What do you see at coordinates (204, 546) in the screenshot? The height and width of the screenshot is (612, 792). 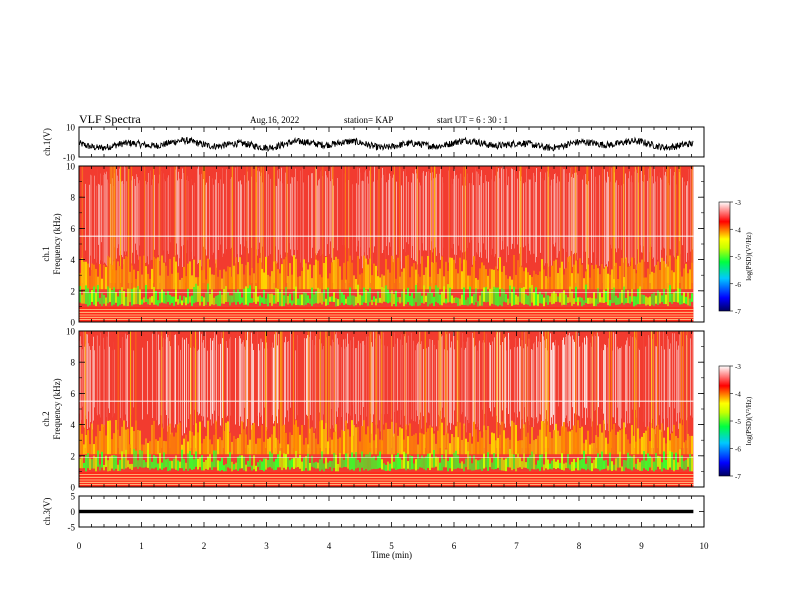 I see `x-tick-label: 2` at bounding box center [204, 546].